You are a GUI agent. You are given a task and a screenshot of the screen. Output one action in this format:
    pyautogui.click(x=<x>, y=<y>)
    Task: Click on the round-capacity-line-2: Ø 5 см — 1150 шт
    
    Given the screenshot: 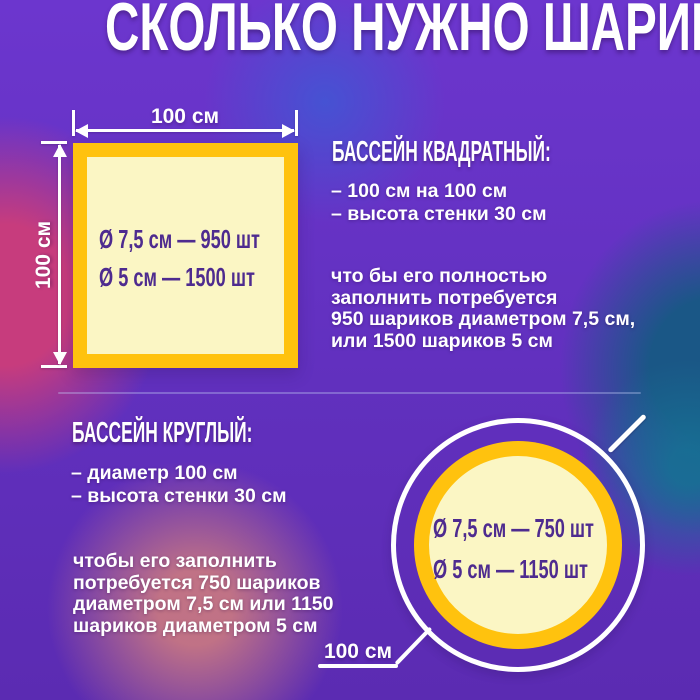 What is the action you would take?
    pyautogui.click(x=510, y=569)
    